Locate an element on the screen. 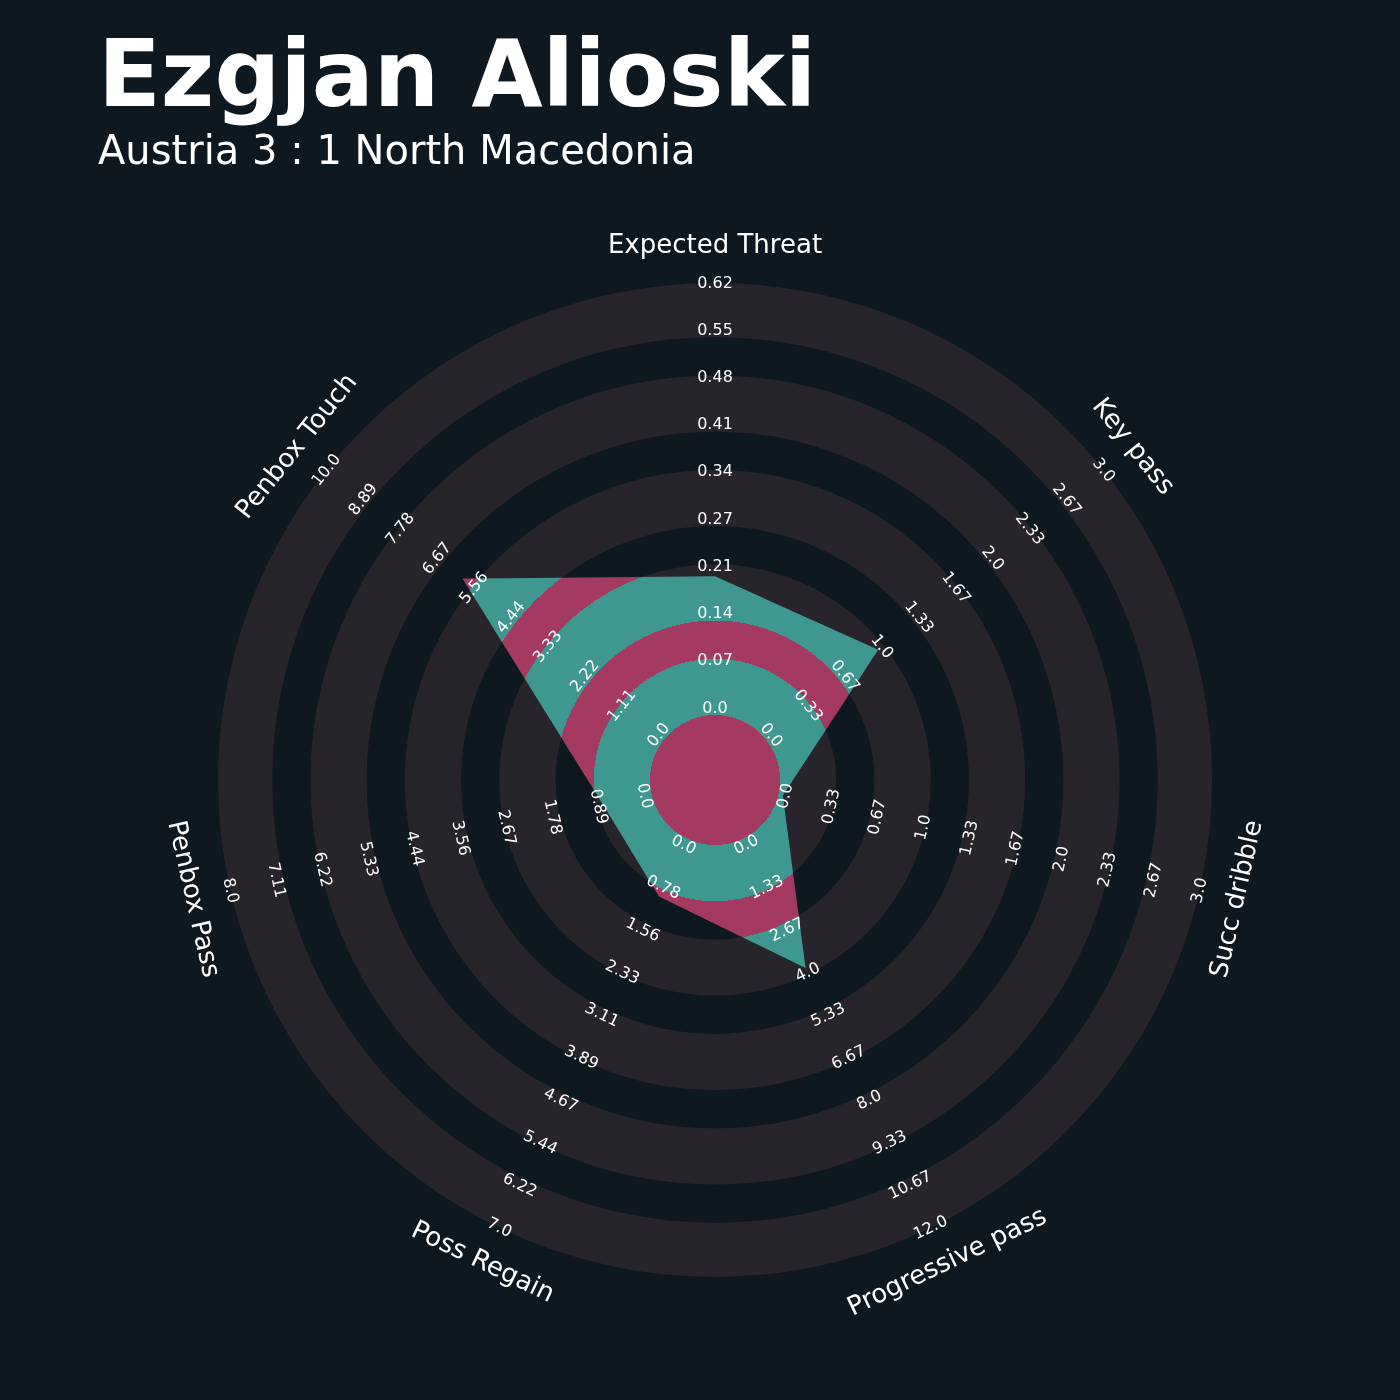 The width and height of the screenshot is (1400, 1400). spoke-label: Expected Threat is located at coordinates (715, 243).